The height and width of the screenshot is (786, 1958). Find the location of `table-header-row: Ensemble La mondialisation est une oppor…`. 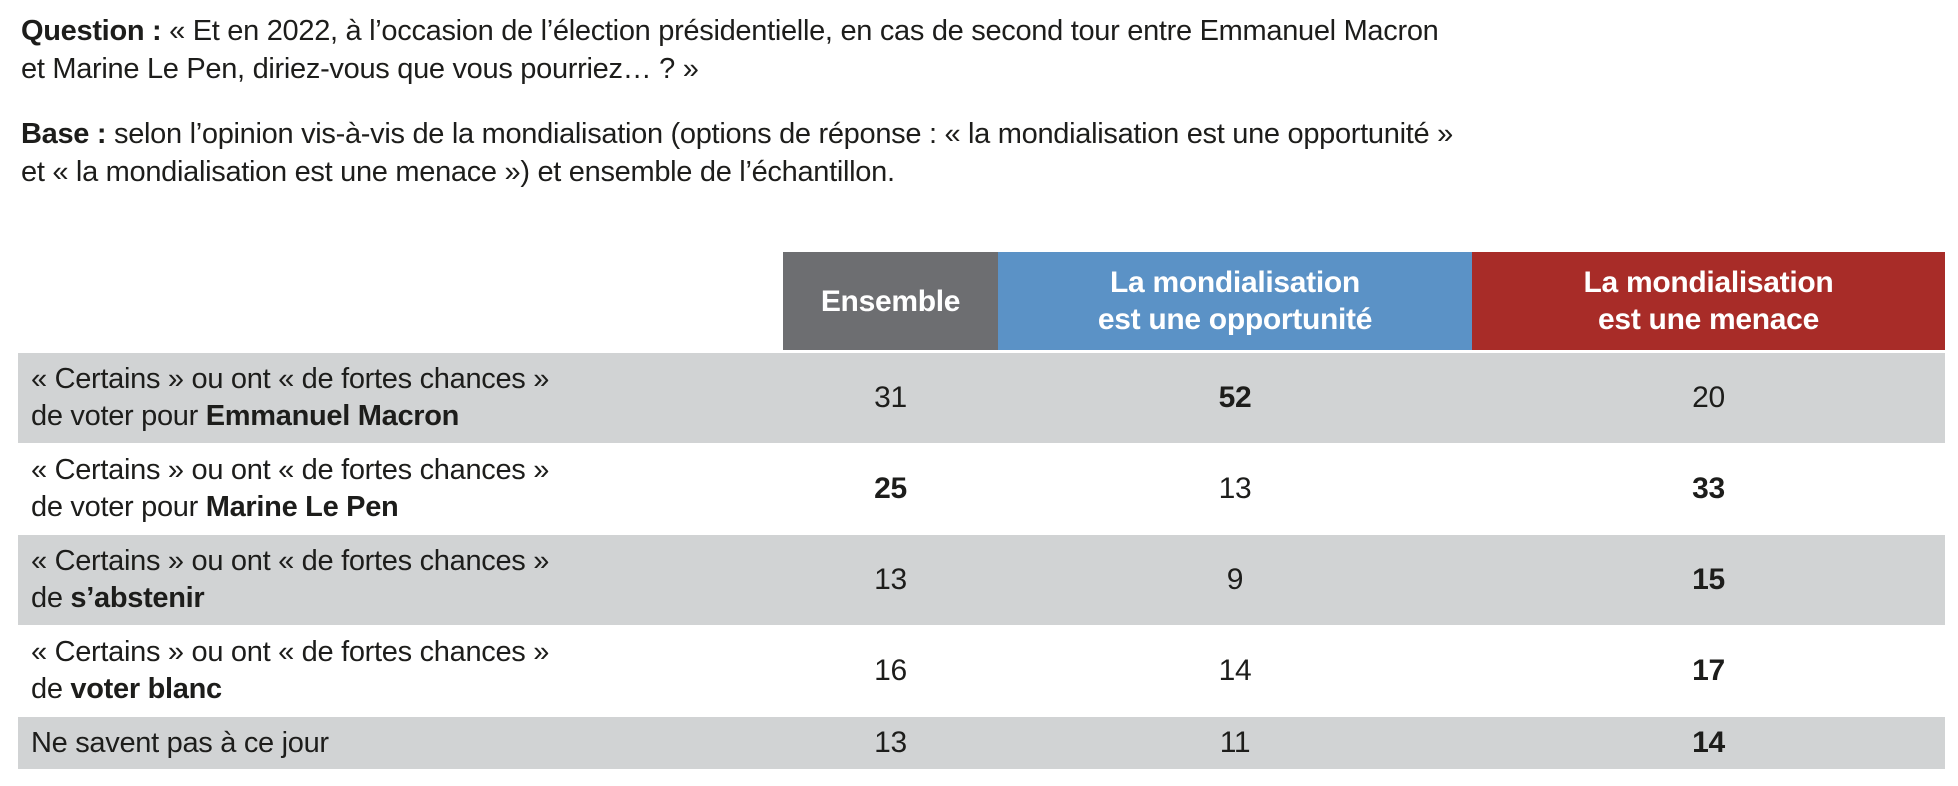

table-header-row: Ensemble La mondialisation est une oppor… is located at coordinates (981, 301).